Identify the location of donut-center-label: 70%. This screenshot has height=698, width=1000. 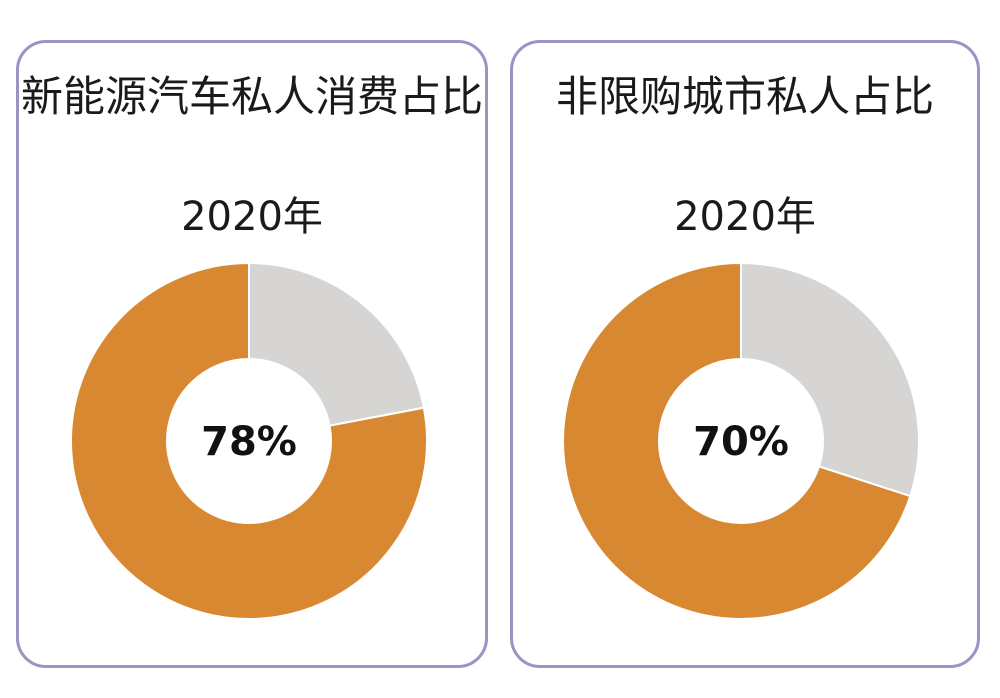
(741, 442).